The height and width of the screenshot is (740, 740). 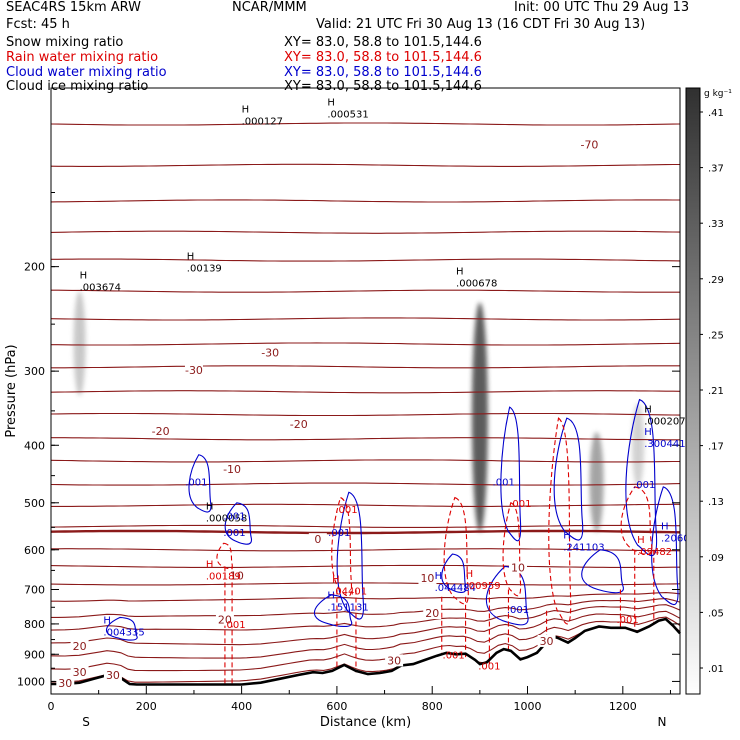 What do you see at coordinates (82, 57) in the screenshot?
I see `field-name-rain: Rain water mixing ratio` at bounding box center [82, 57].